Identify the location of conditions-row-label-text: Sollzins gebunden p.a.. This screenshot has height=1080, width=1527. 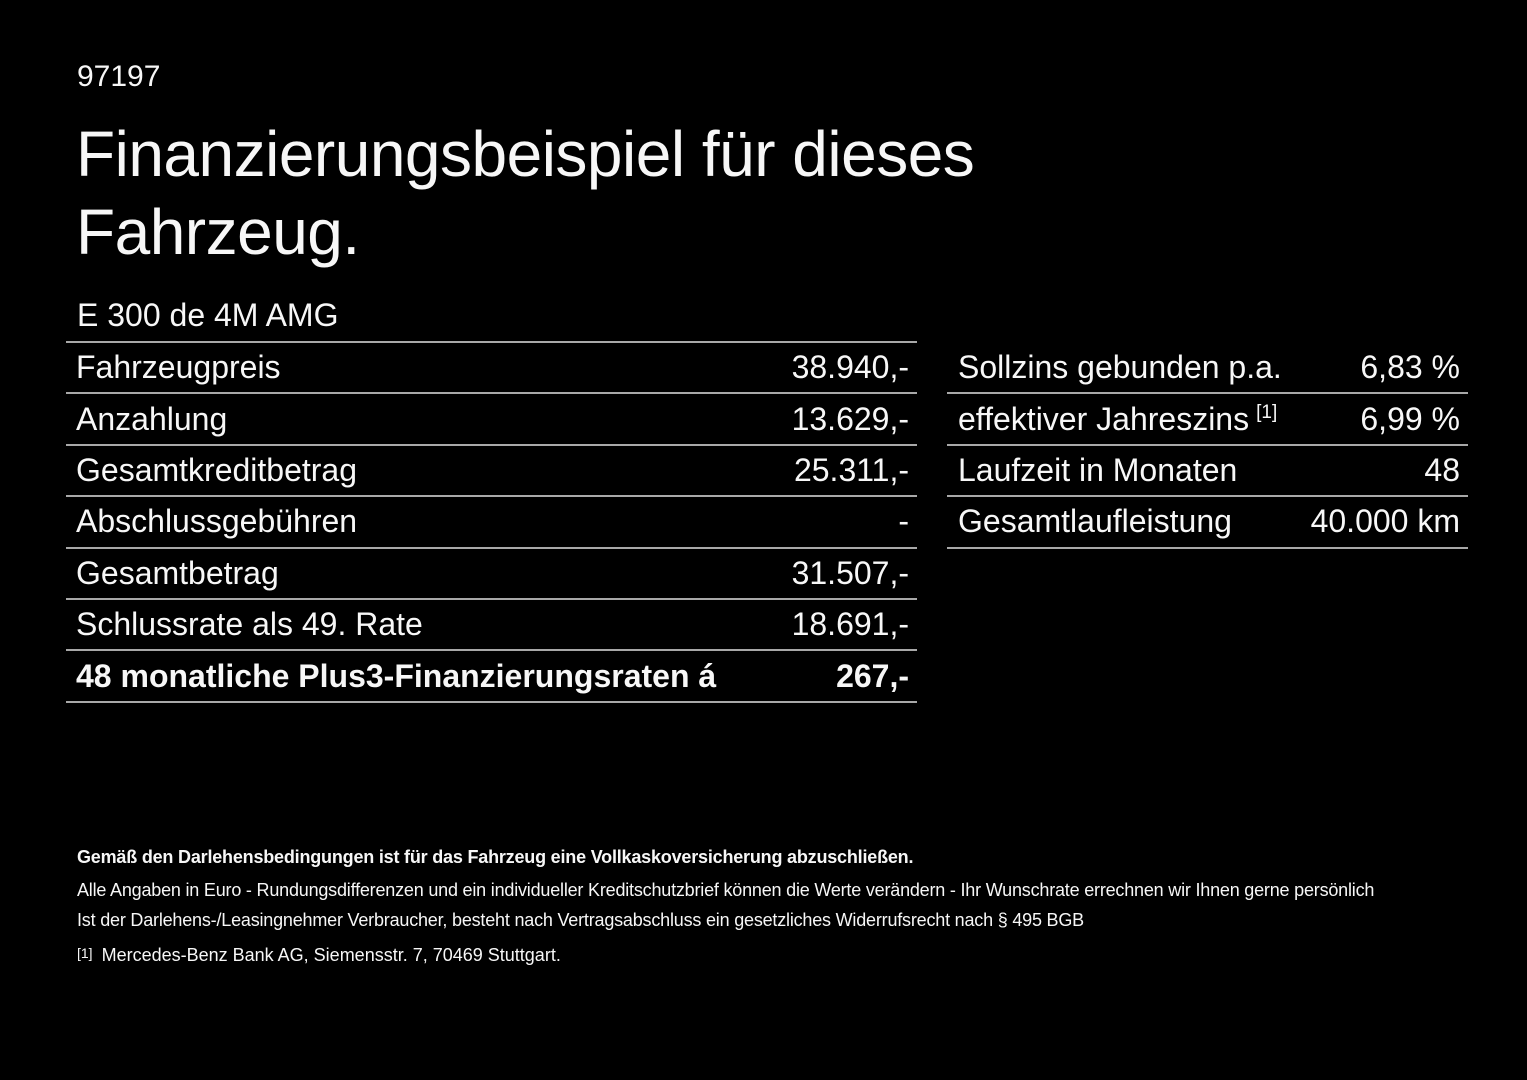
(1120, 367).